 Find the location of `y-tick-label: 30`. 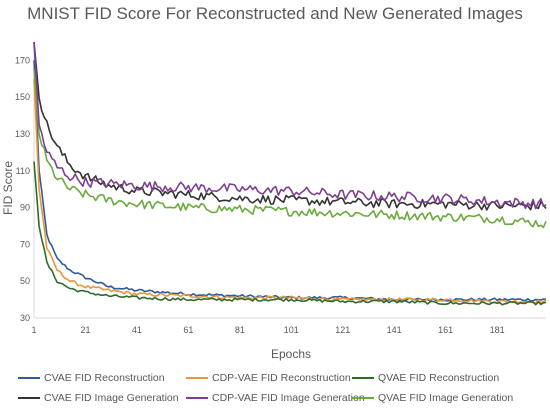

y-tick-label: 30 is located at coordinates (25, 318).